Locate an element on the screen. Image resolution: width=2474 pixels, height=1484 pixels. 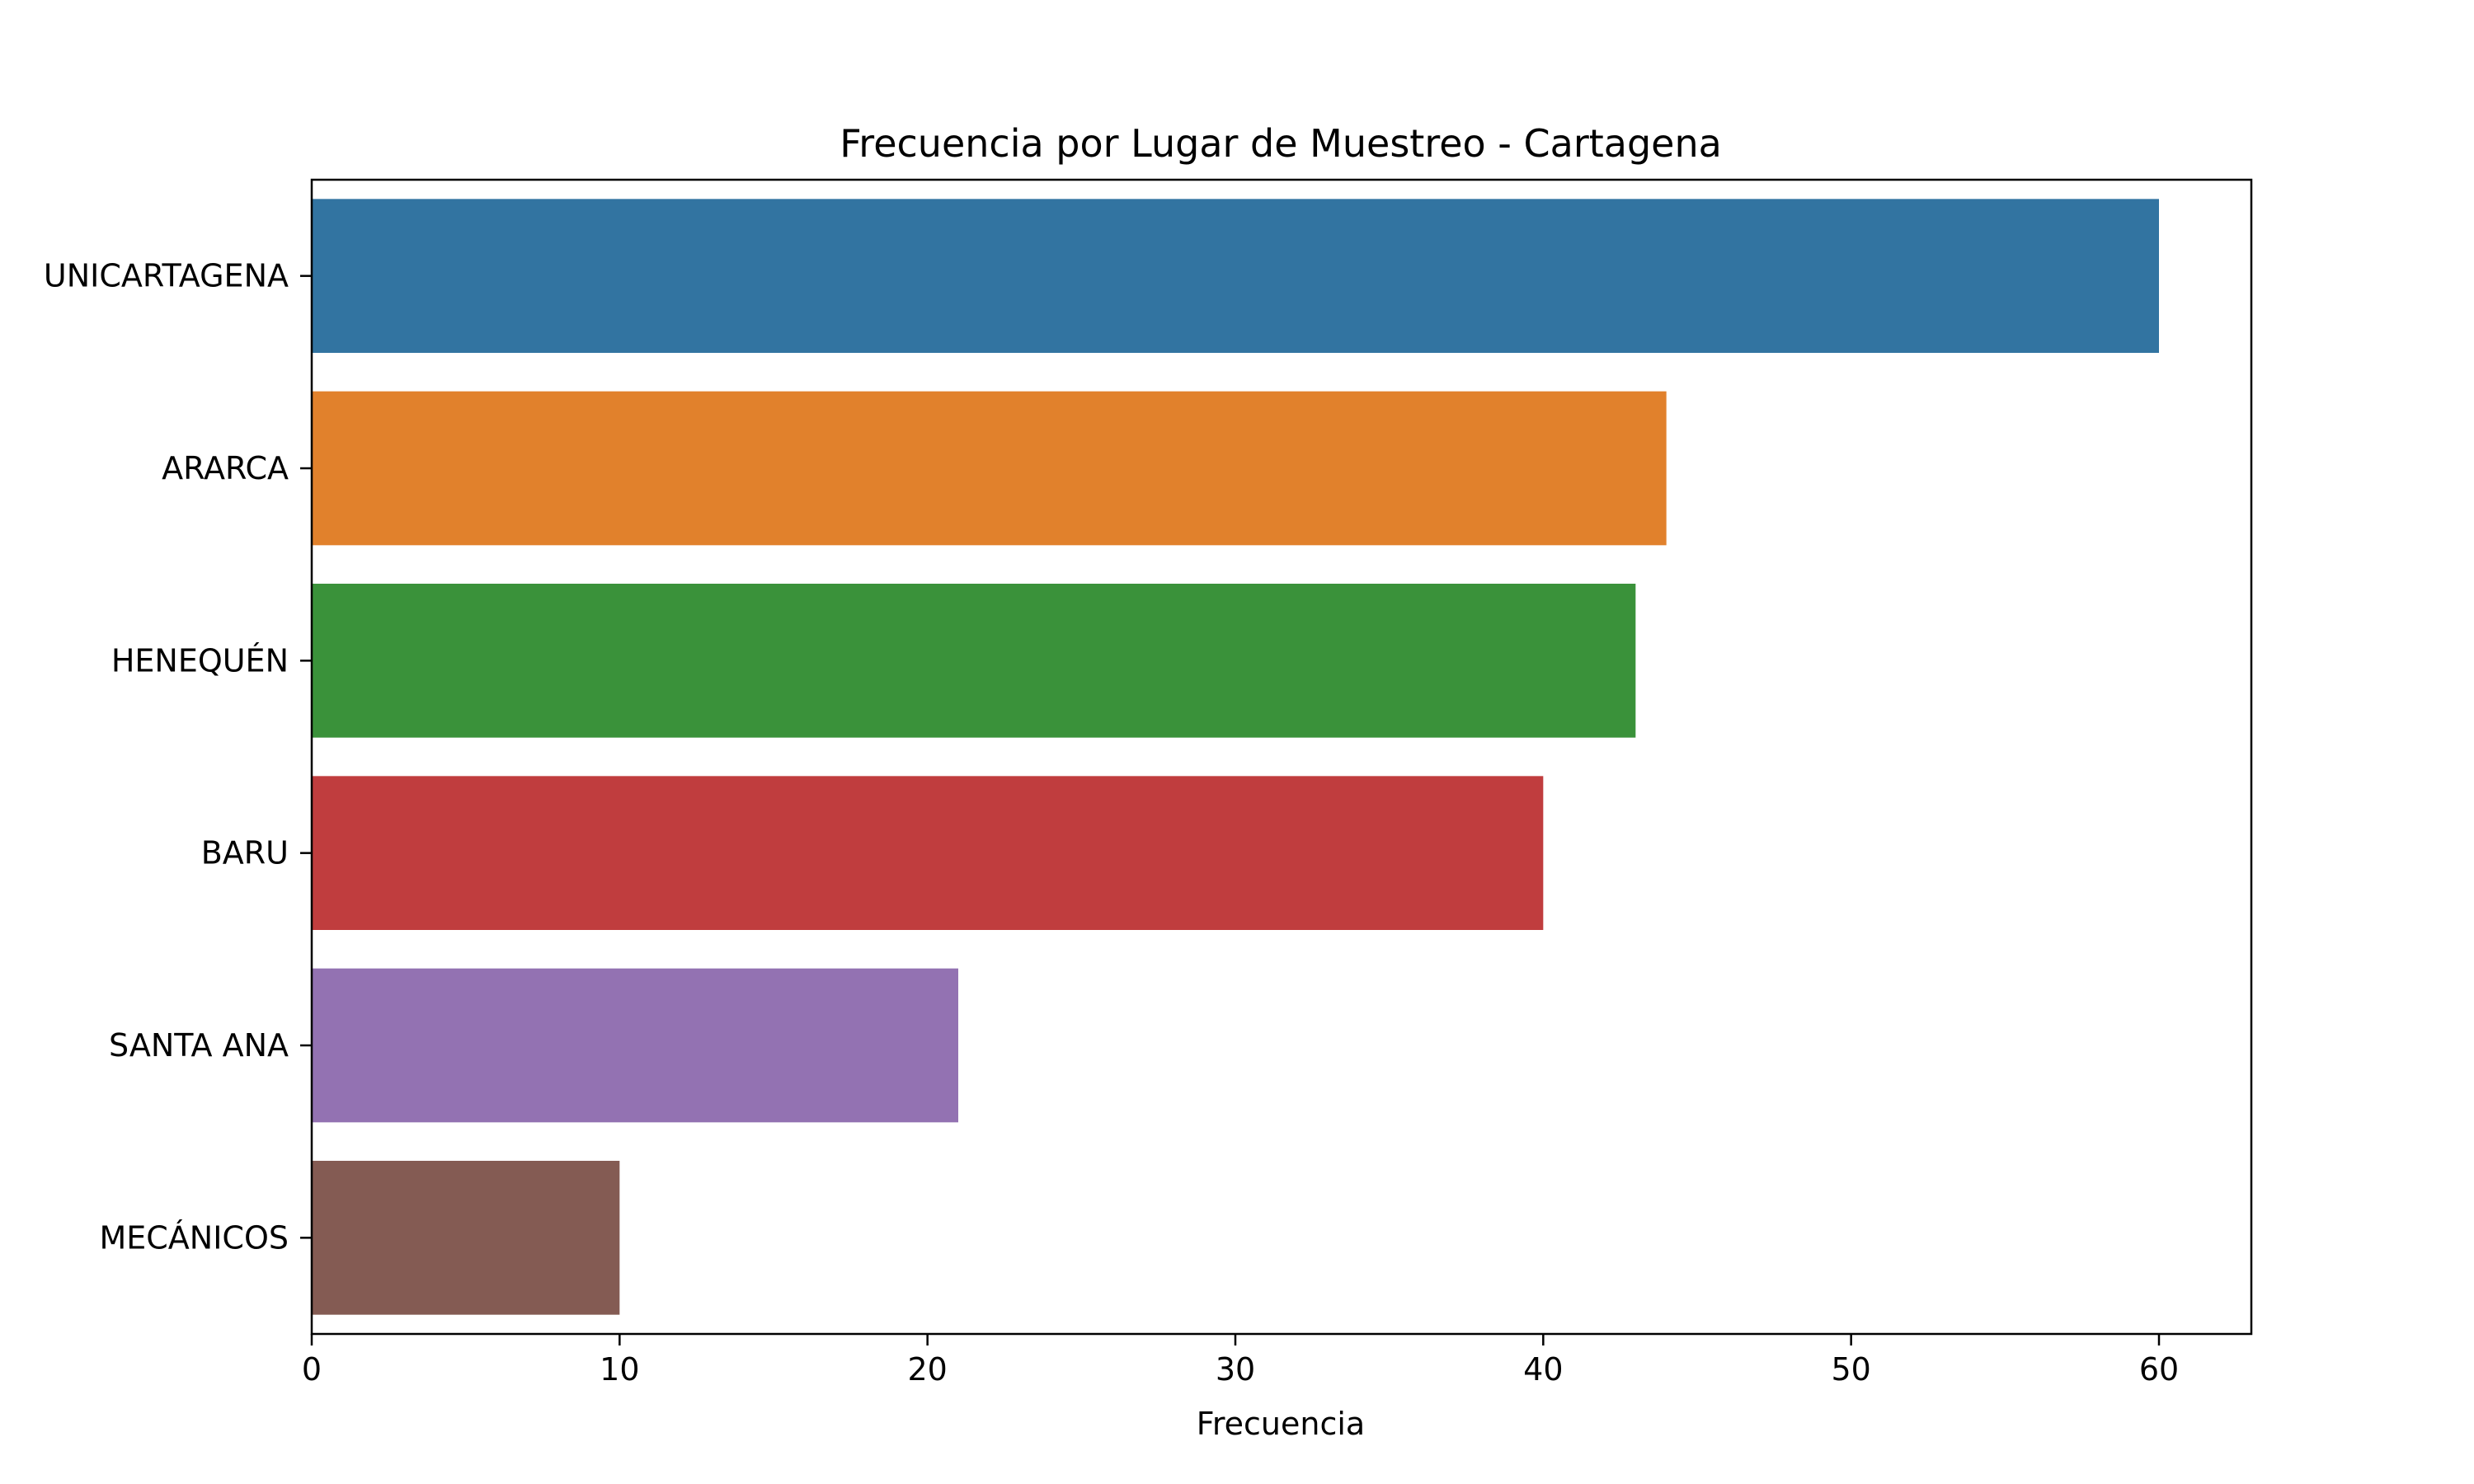
y-tick-label: HENEQUÉN is located at coordinates (200, 660).